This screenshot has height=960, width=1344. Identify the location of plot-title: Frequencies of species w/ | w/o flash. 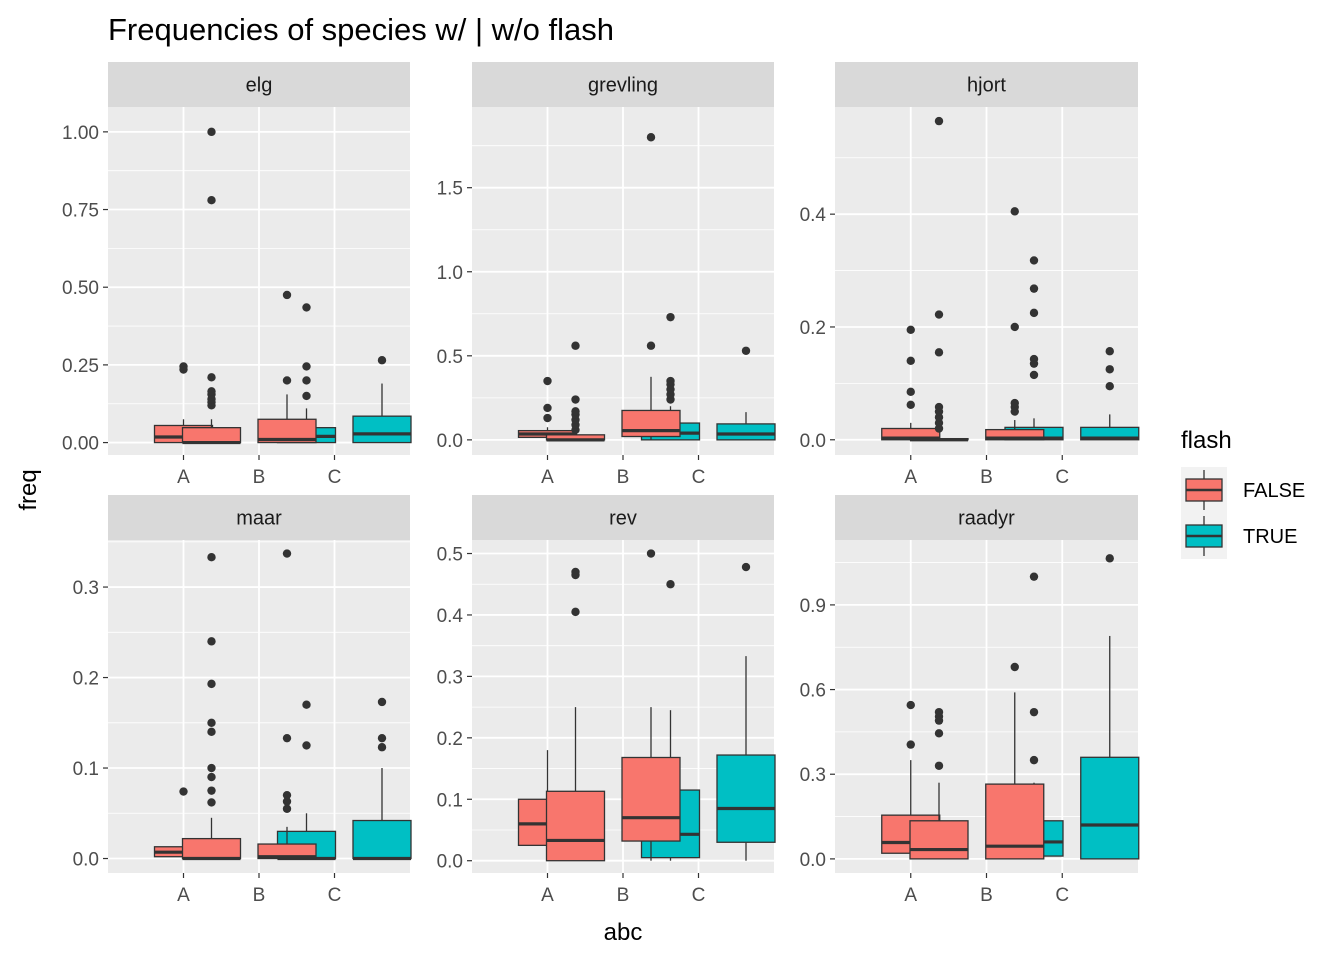
(361, 29).